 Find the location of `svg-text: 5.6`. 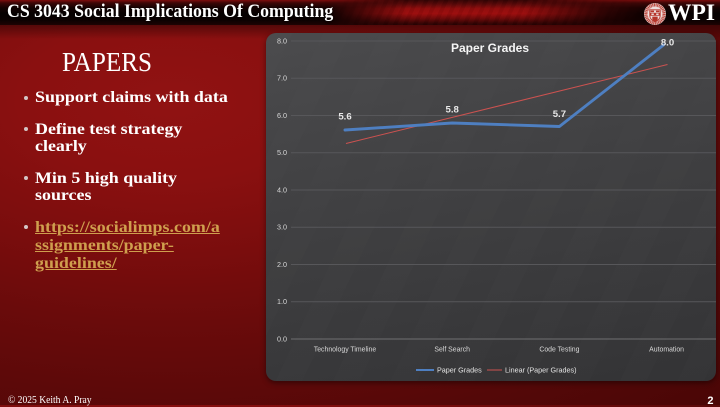

svg-text: 5.6 is located at coordinates (344, 117).